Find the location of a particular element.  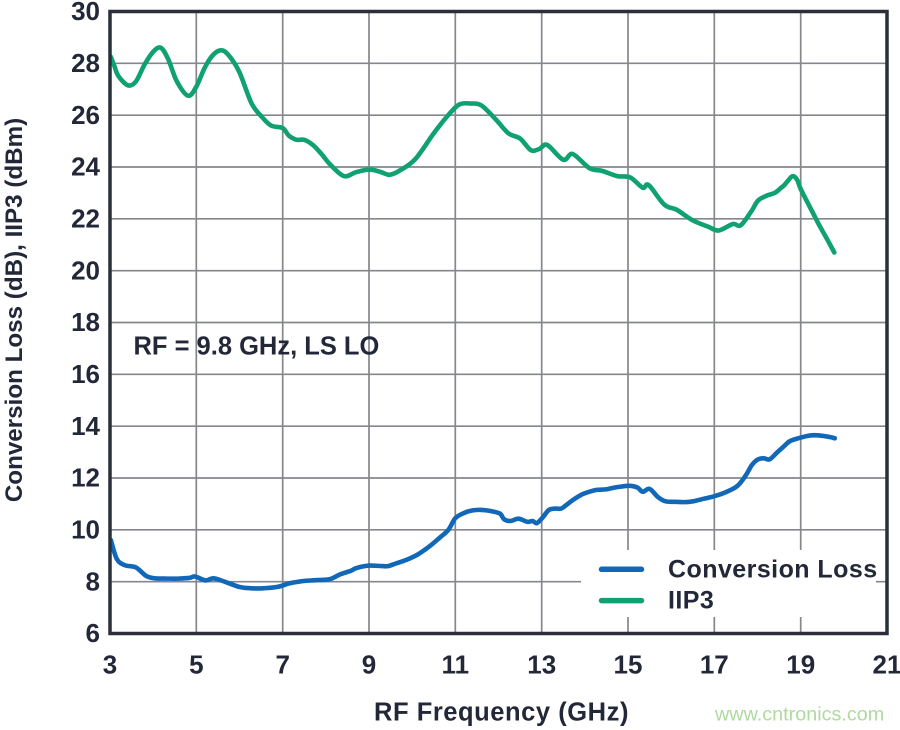

svg-text: 24 is located at coordinates (85, 167).